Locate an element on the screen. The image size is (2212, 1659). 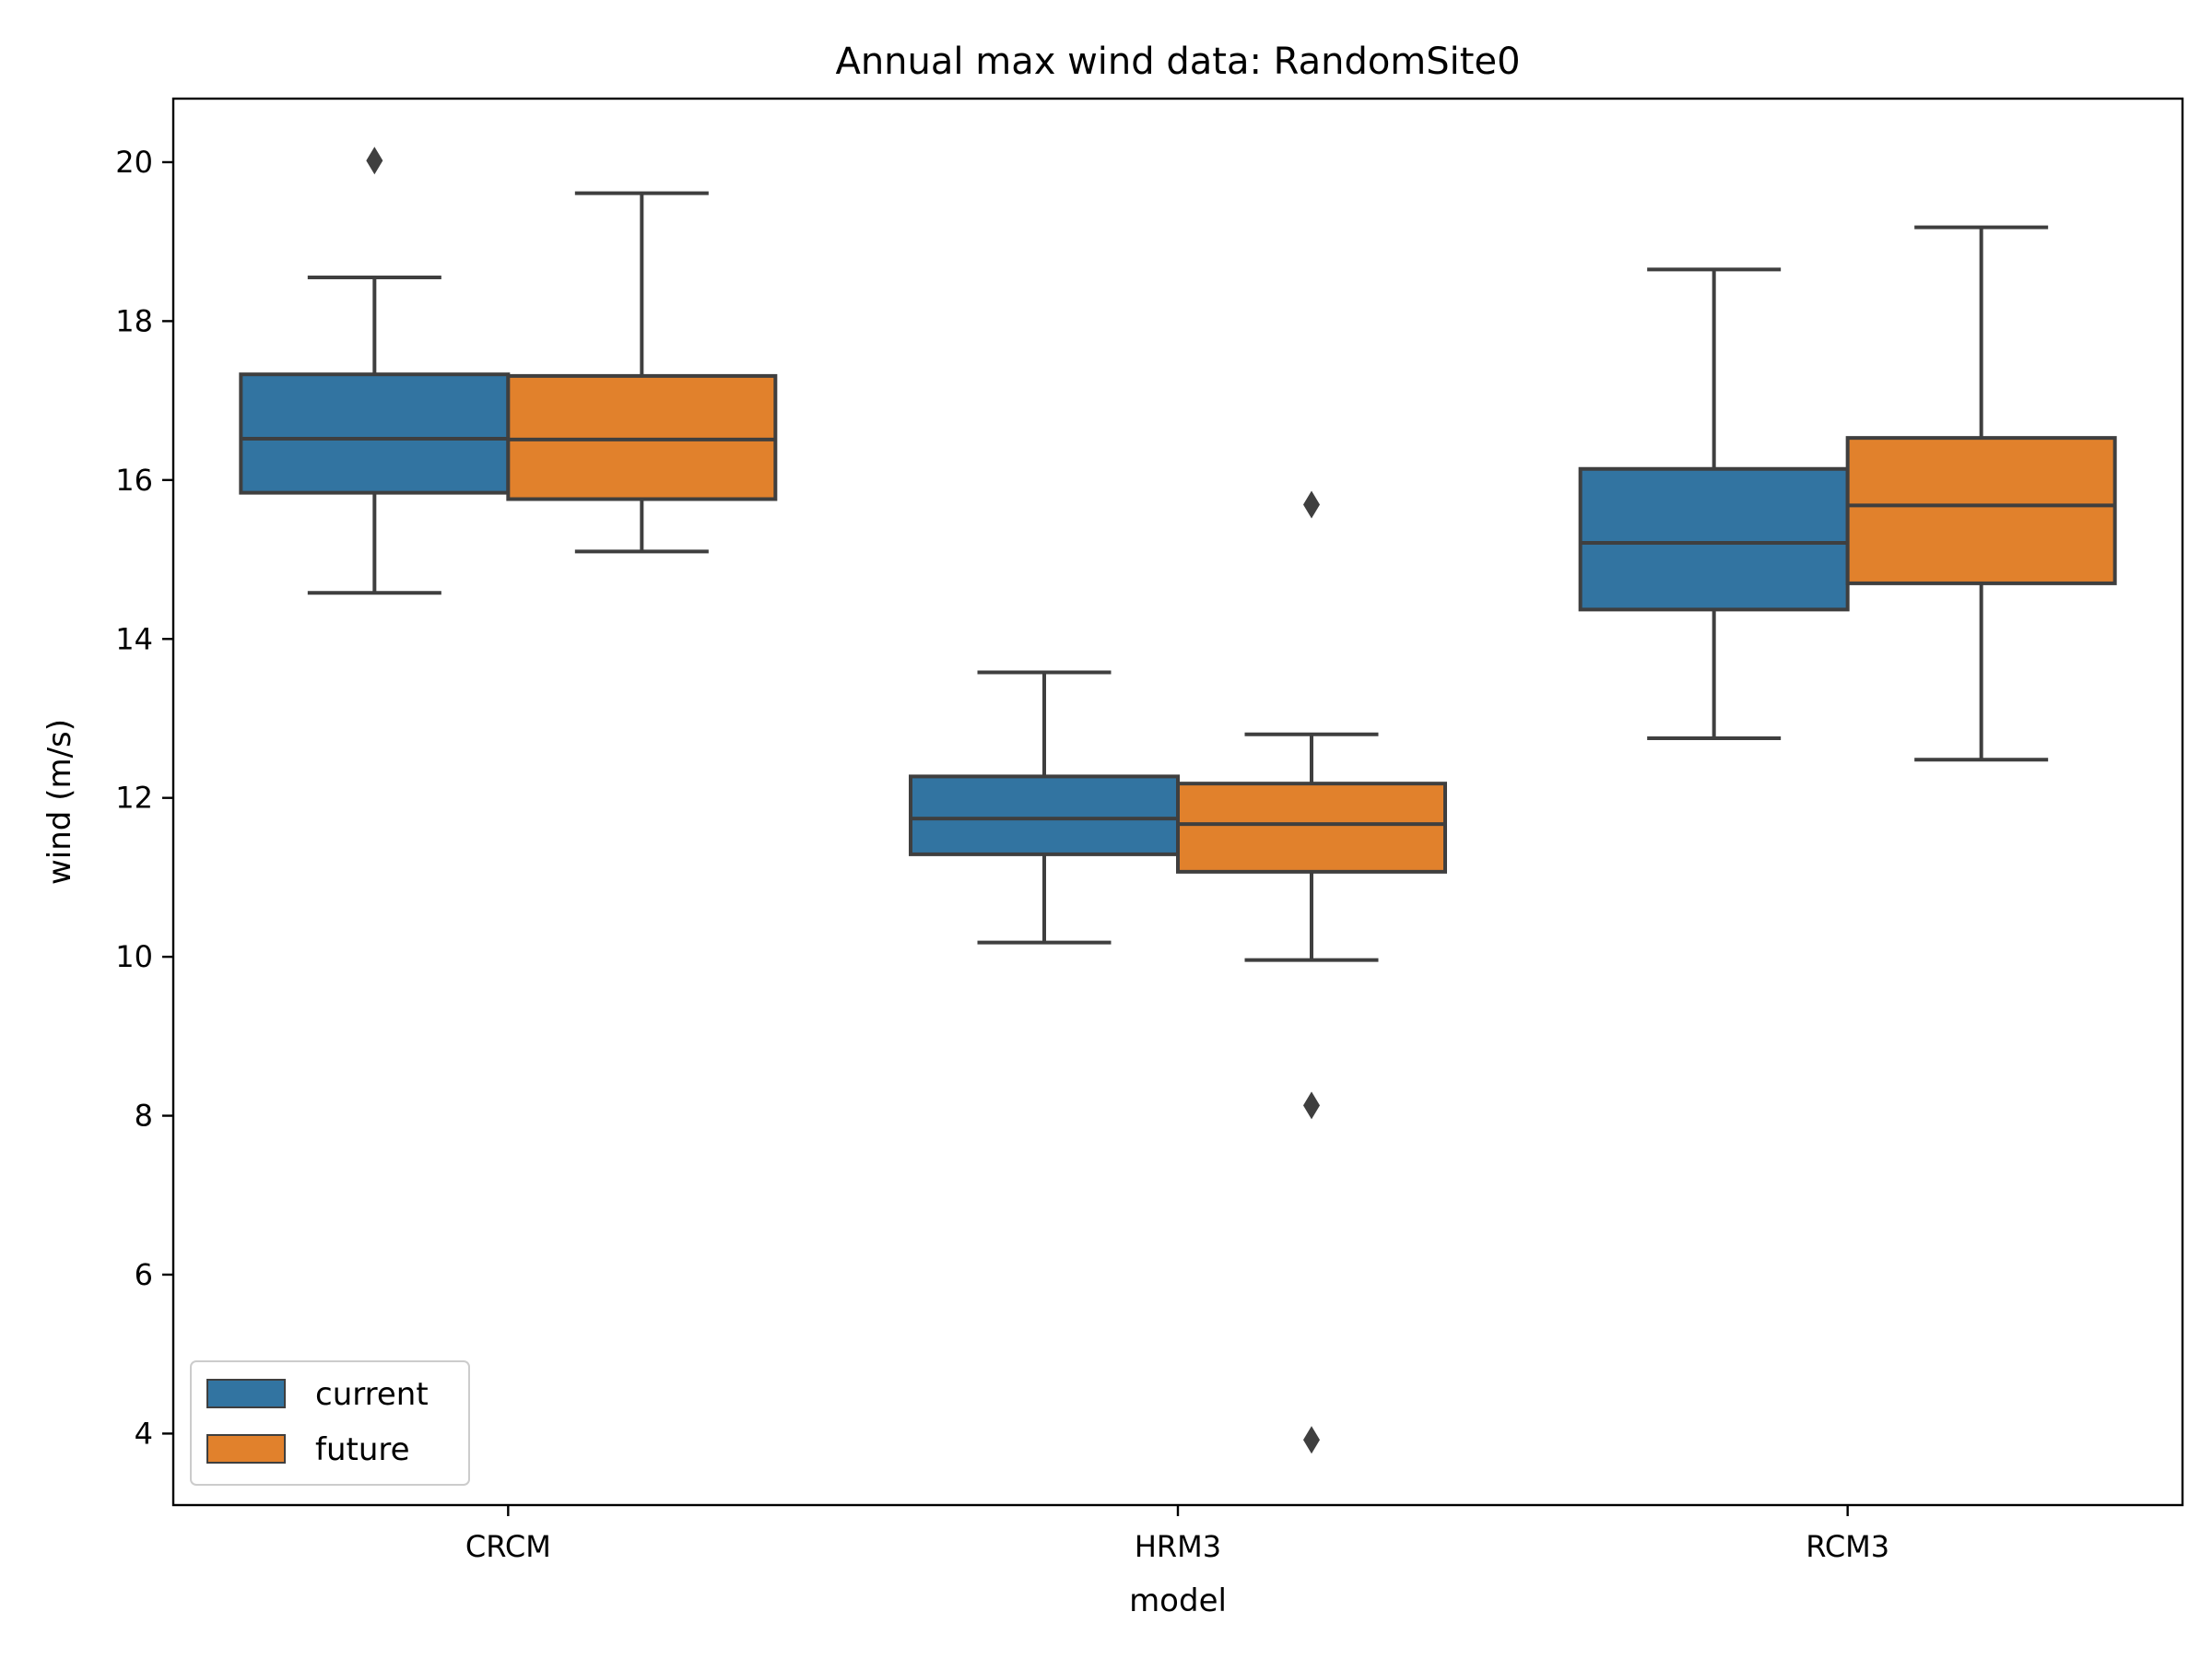
legend-swatch-future is located at coordinates (246, 1449).